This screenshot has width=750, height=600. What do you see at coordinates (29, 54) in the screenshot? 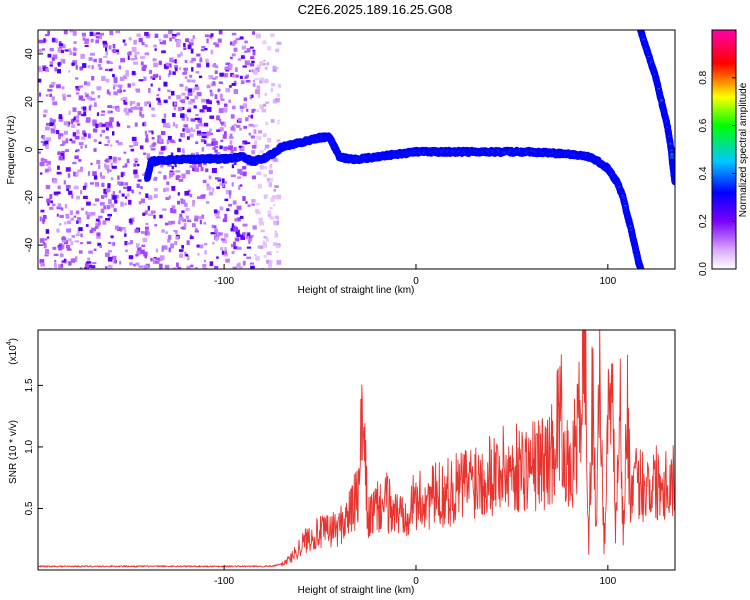
I see `spectrogram-y-tick-label: 40` at bounding box center [29, 54].